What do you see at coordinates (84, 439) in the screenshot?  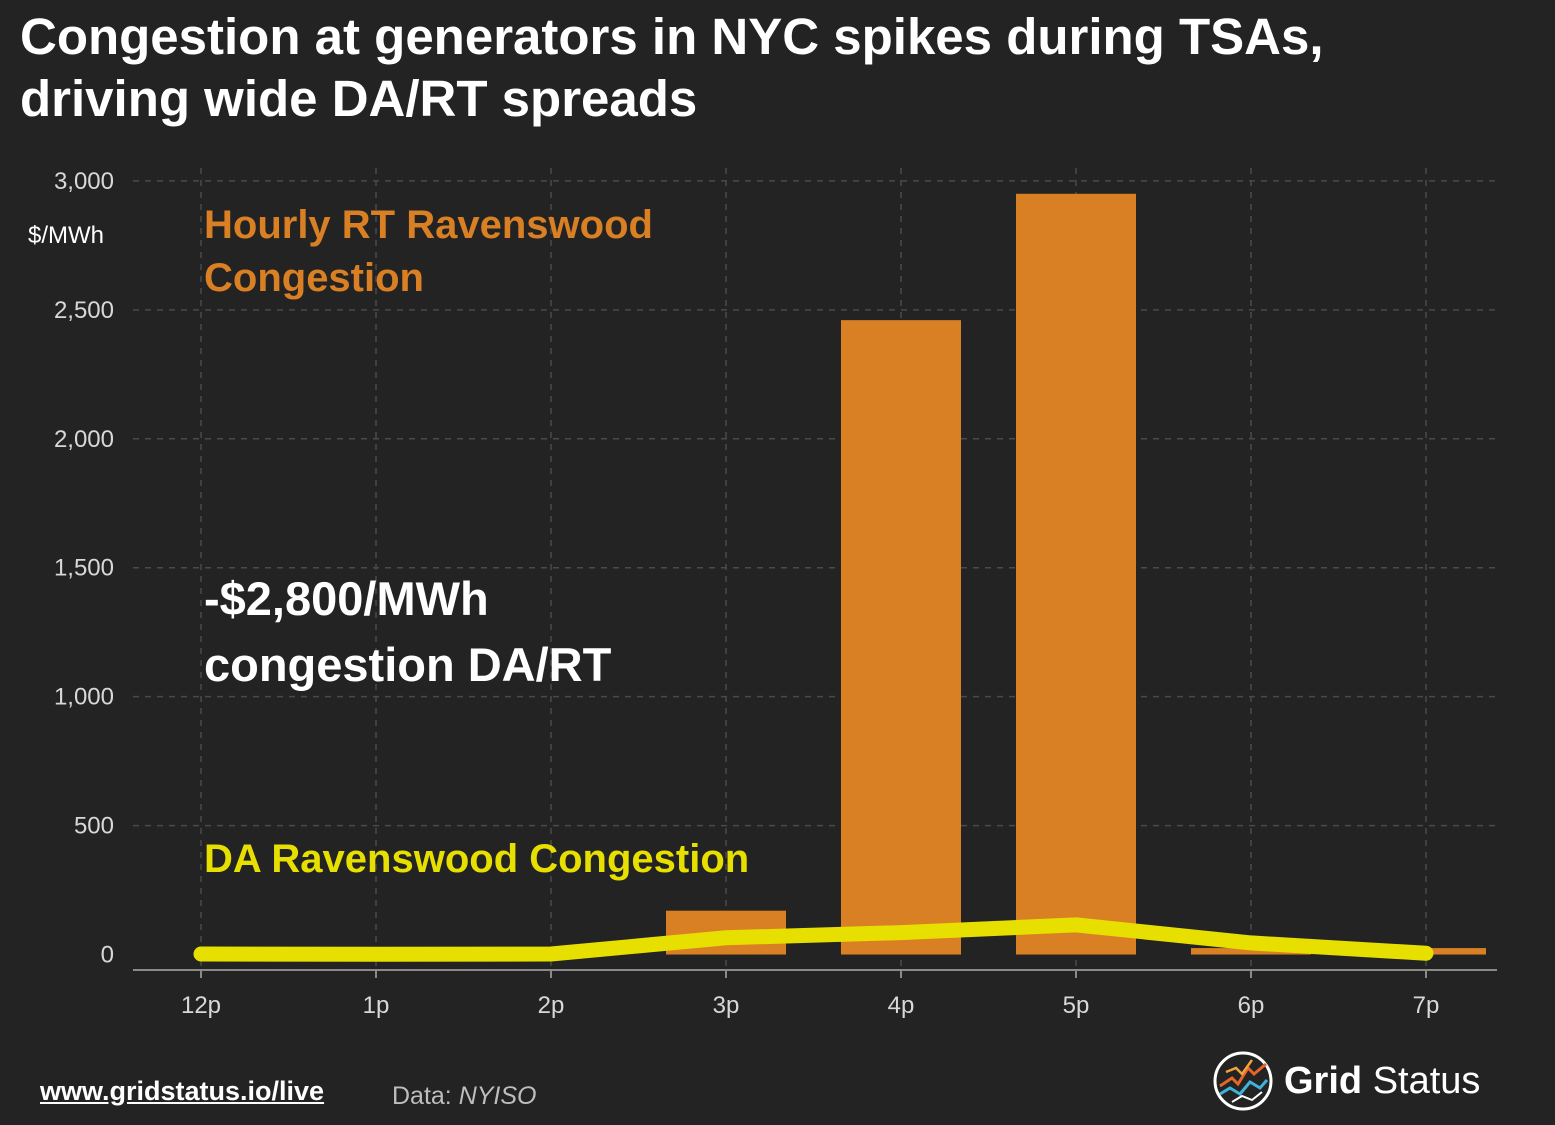 I see `y-tick-label: 2,000` at bounding box center [84, 439].